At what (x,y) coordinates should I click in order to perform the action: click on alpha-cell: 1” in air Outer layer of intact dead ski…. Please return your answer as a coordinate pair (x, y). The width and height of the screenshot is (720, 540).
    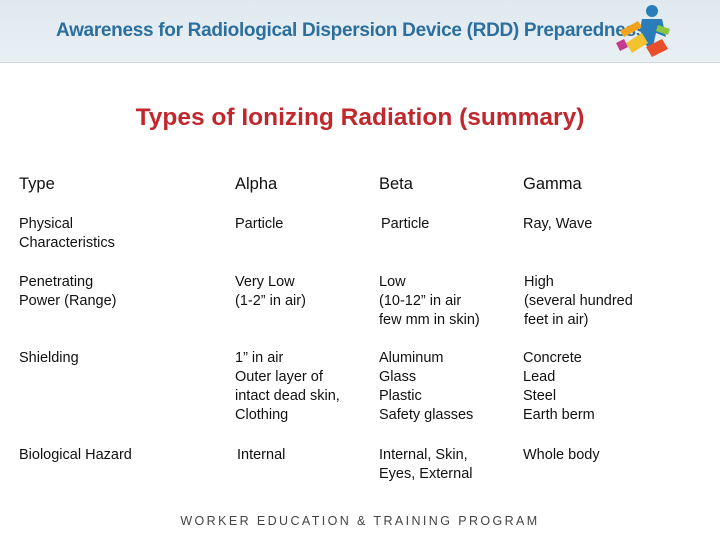
    Looking at the image, I should click on (287, 386).